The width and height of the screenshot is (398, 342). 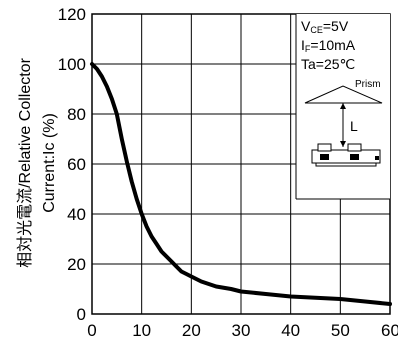 I want to click on prism-label: Prism, so click(x=368, y=84).